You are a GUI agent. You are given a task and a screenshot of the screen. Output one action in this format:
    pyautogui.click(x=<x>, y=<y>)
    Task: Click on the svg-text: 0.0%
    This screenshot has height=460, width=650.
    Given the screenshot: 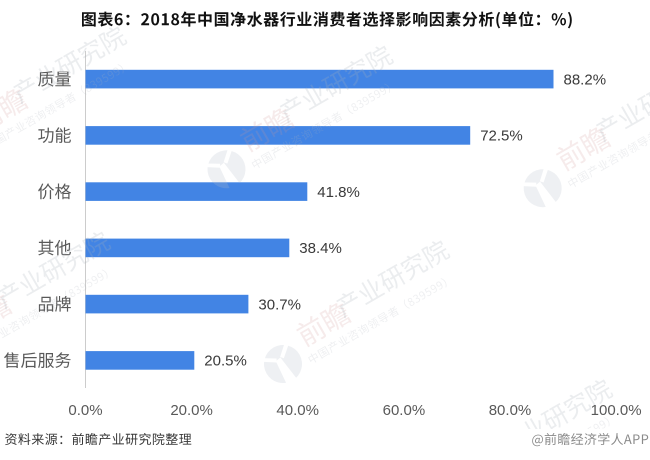 What is the action you would take?
    pyautogui.click(x=85, y=410)
    